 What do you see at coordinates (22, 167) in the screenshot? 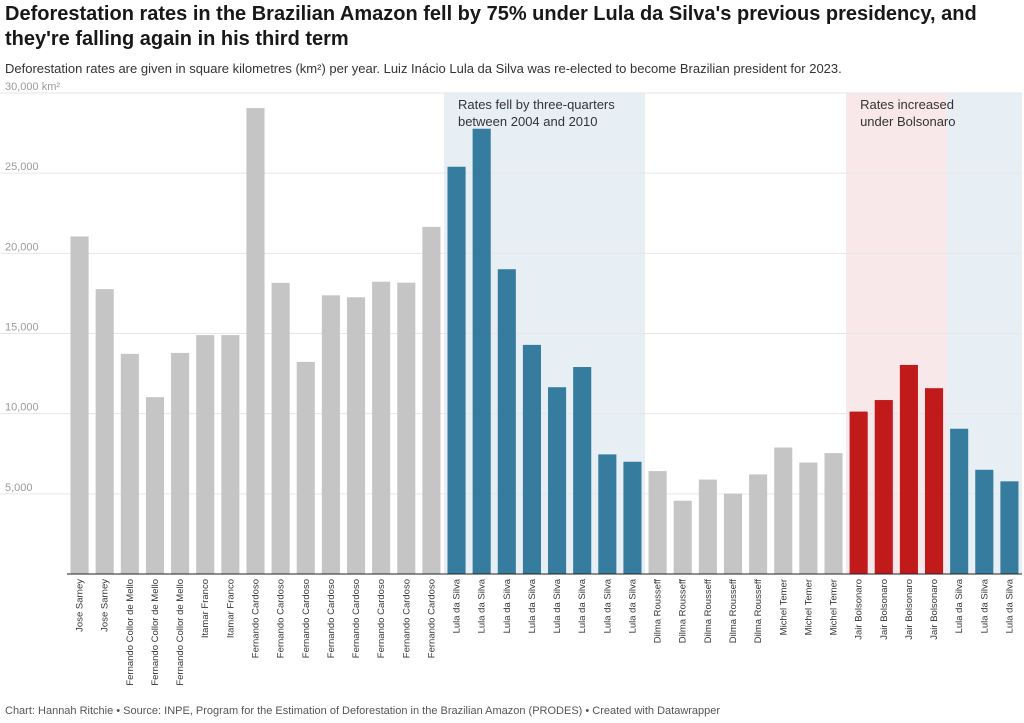
I see `y-tick-label: 25,000` at bounding box center [22, 167].